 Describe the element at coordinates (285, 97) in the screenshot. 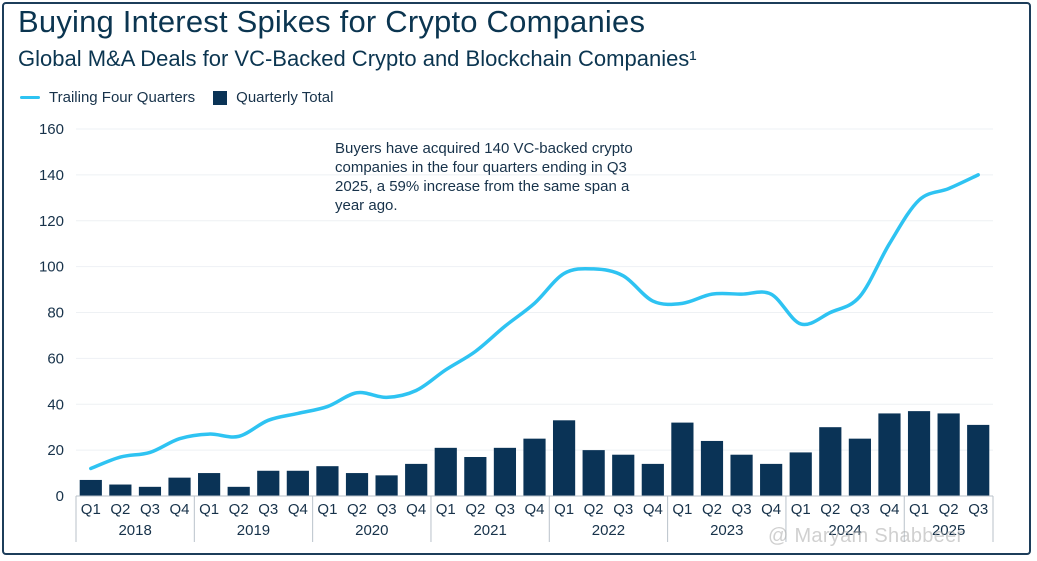

I see `legend-bar-label: Quarterly Total` at that location.